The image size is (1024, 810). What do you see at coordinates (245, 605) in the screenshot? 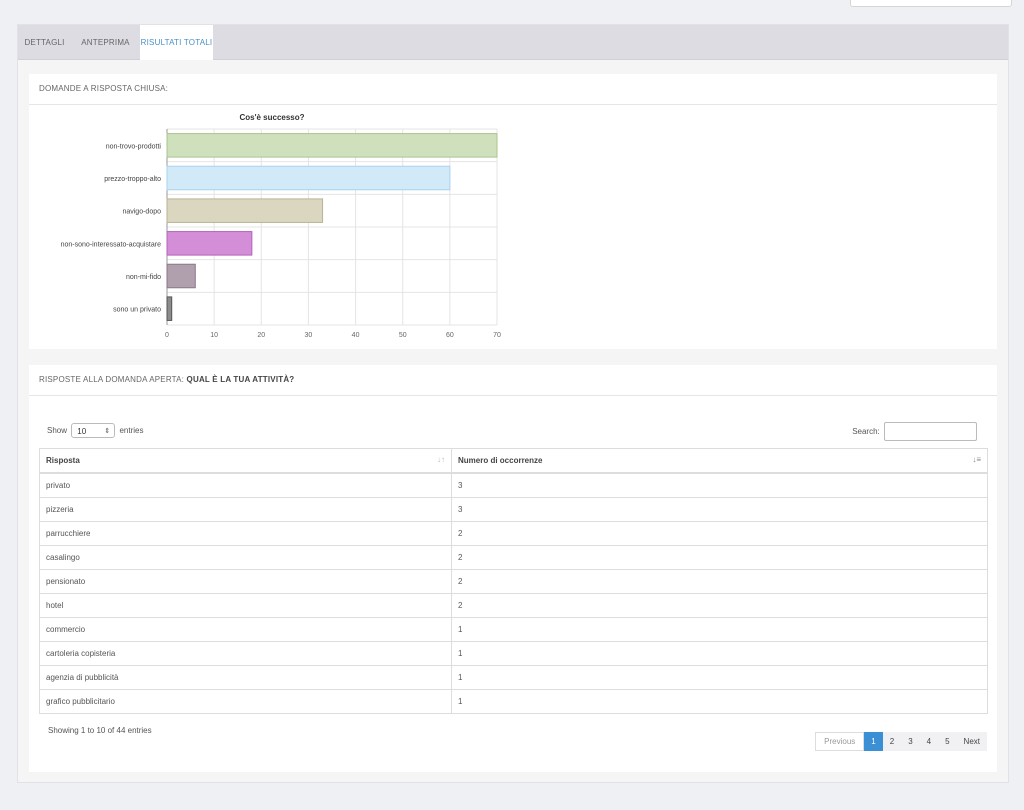
I see `cell-risposta: hotel` at bounding box center [245, 605].